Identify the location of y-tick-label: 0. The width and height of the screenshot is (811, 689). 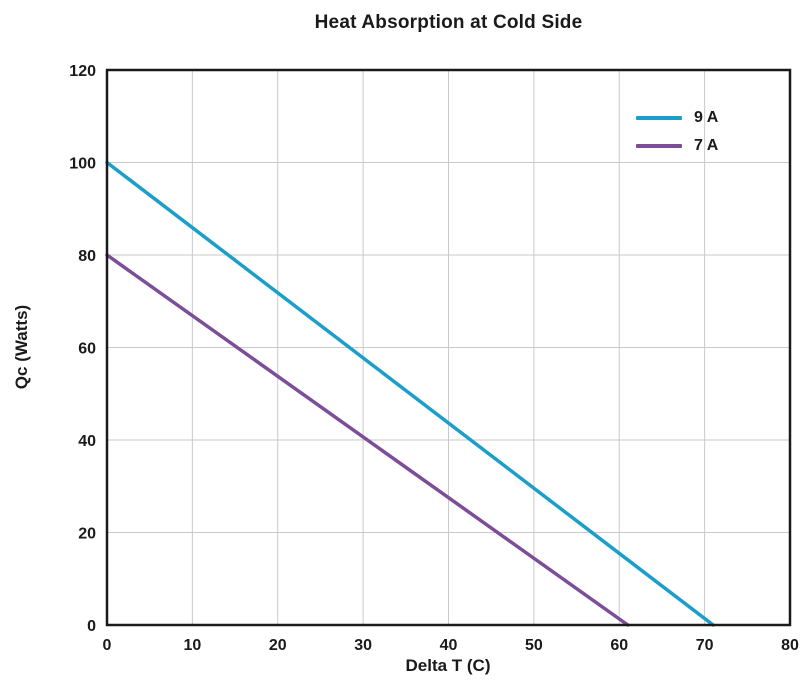
(91, 626).